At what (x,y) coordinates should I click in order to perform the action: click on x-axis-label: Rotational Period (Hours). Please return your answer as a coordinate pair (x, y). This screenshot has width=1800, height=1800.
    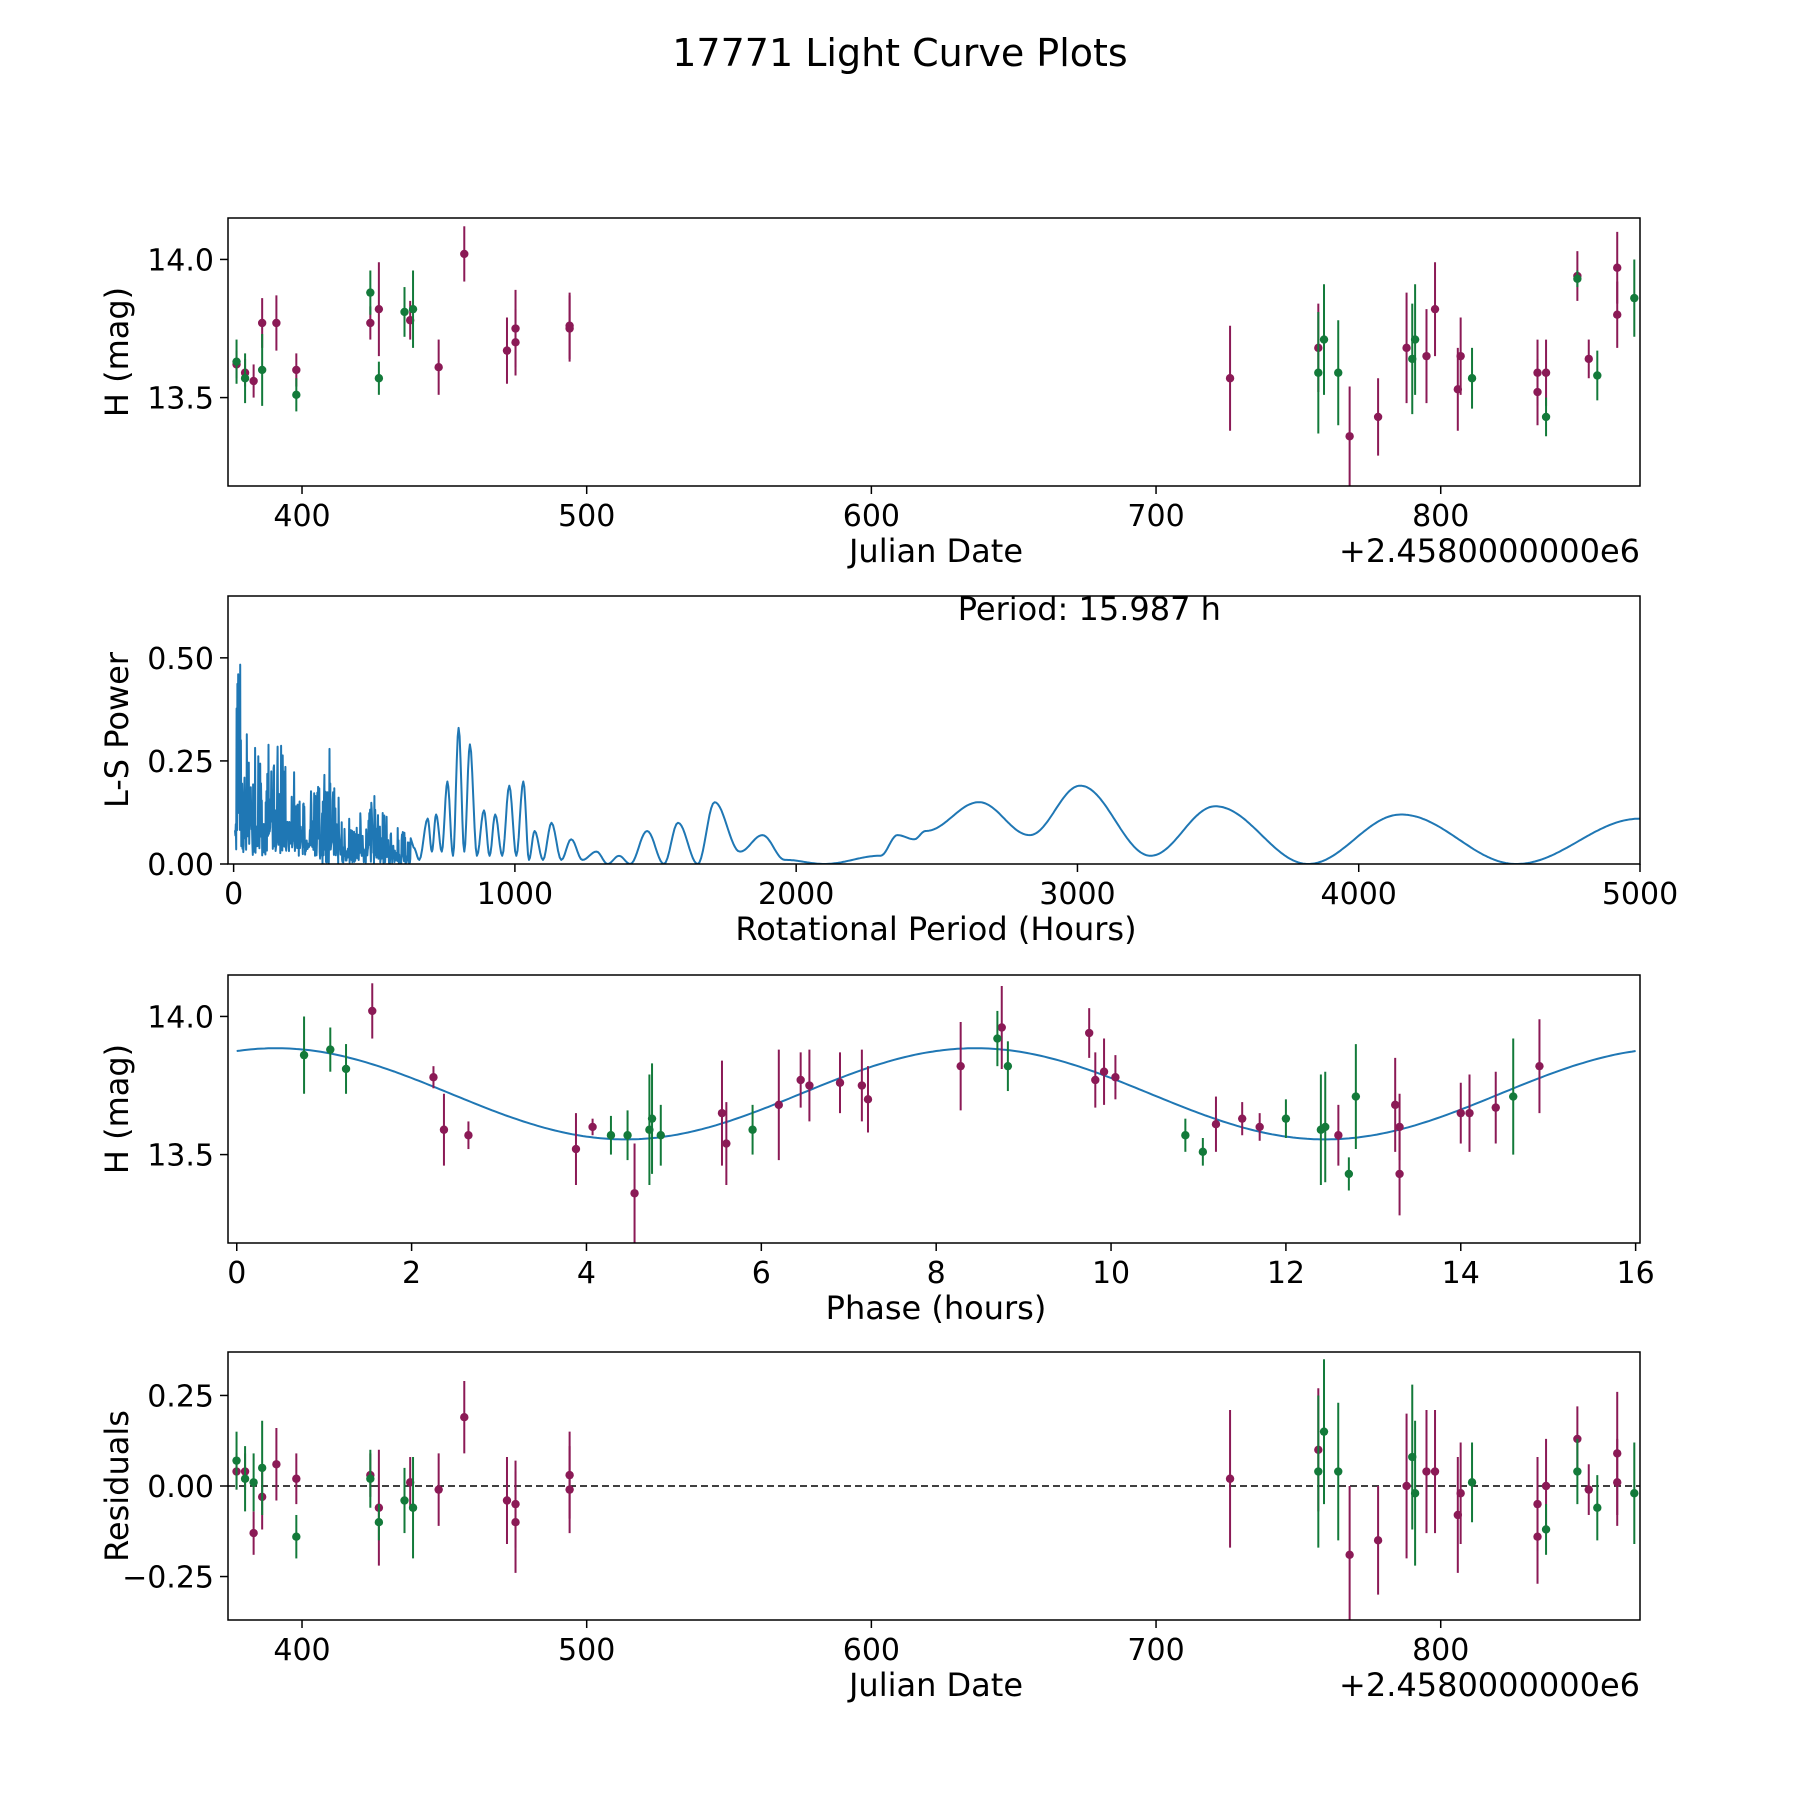
    Looking at the image, I should click on (935, 929).